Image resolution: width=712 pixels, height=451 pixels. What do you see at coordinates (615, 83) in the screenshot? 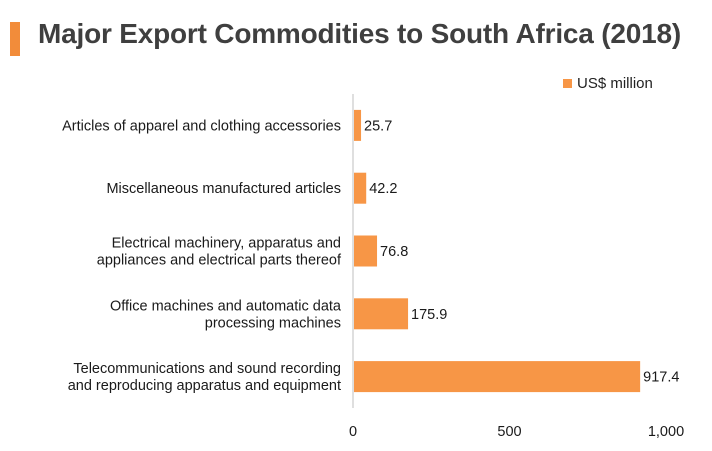
I see `legend-label: US$ million` at bounding box center [615, 83].